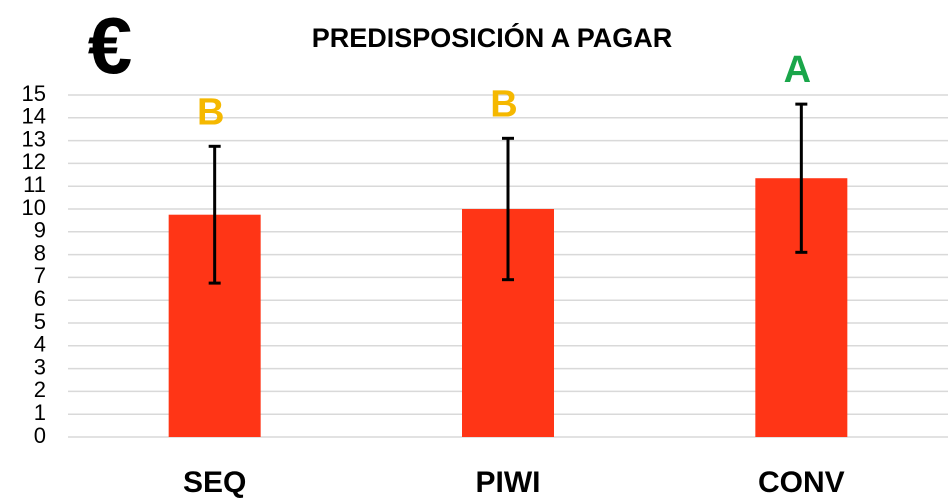 The width and height of the screenshot is (948, 501). I want to click on y-tick-label: 3, so click(40, 366).